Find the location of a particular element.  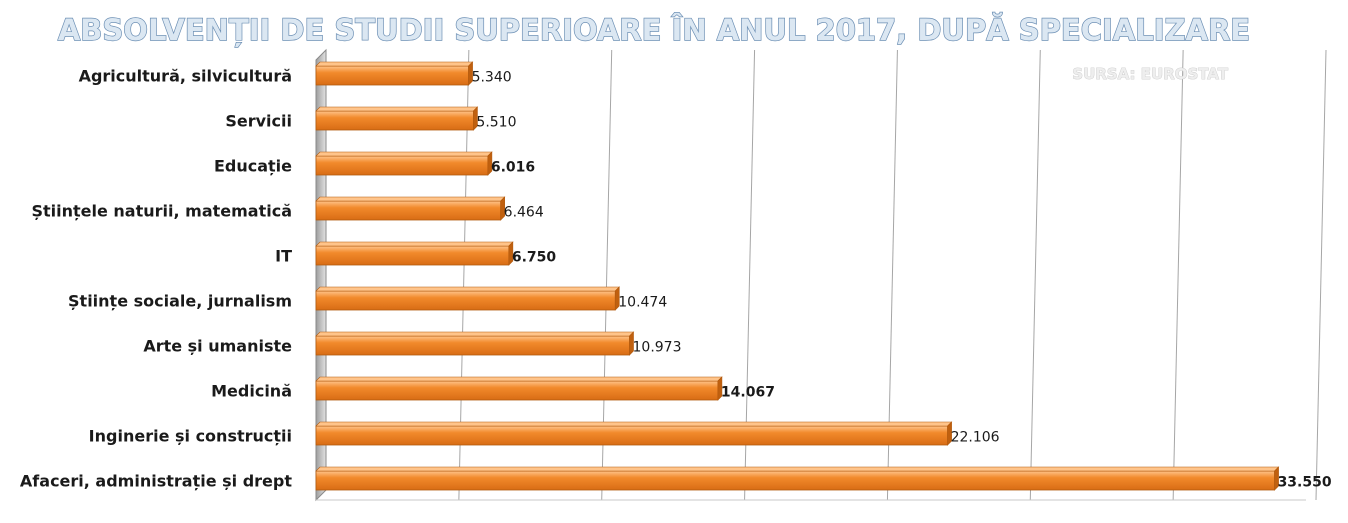

category-label: IT is located at coordinates (283, 256).